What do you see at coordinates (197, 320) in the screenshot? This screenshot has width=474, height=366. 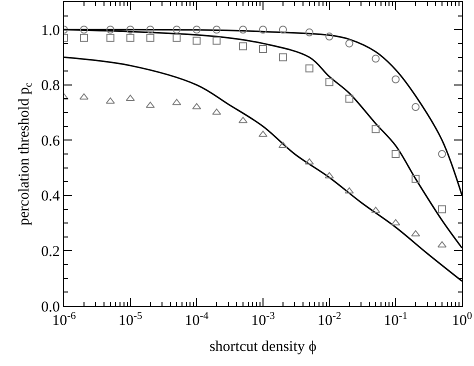 I see `x-tick-label: 10$^{-4}$` at bounding box center [197, 320].